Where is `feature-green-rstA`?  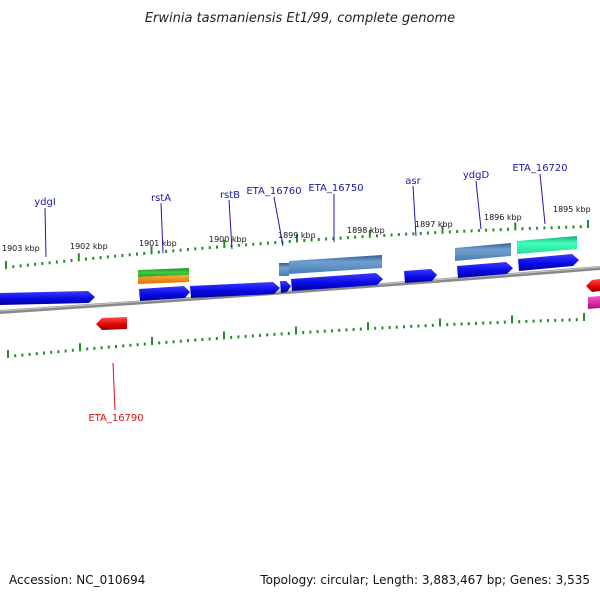
feature-green-rstA is located at coordinates (163, 272).